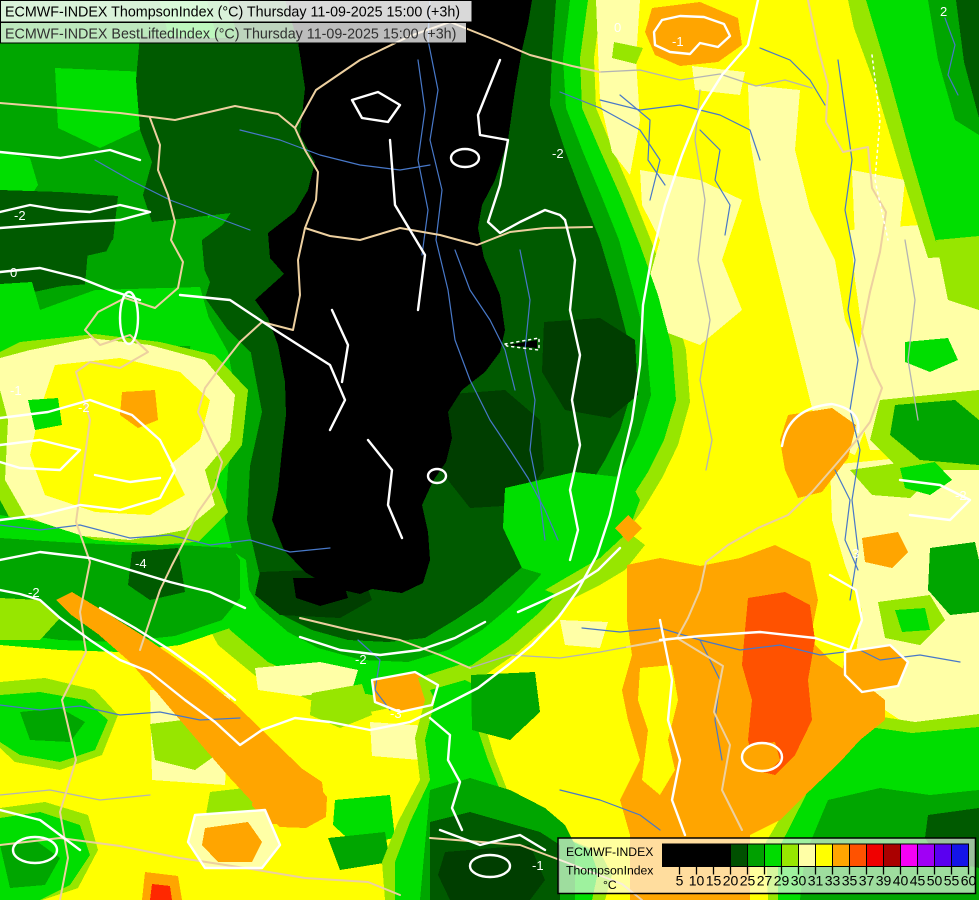  What do you see at coordinates (833, 881) in the screenshot?
I see `svg-text: 33` at bounding box center [833, 881].